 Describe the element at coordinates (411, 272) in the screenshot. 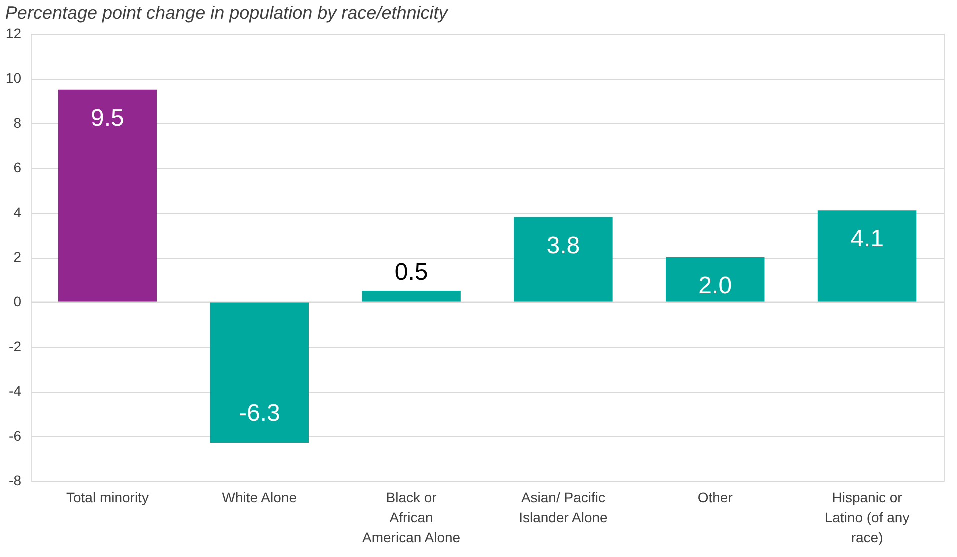

I see `data-label: 0.5` at that location.